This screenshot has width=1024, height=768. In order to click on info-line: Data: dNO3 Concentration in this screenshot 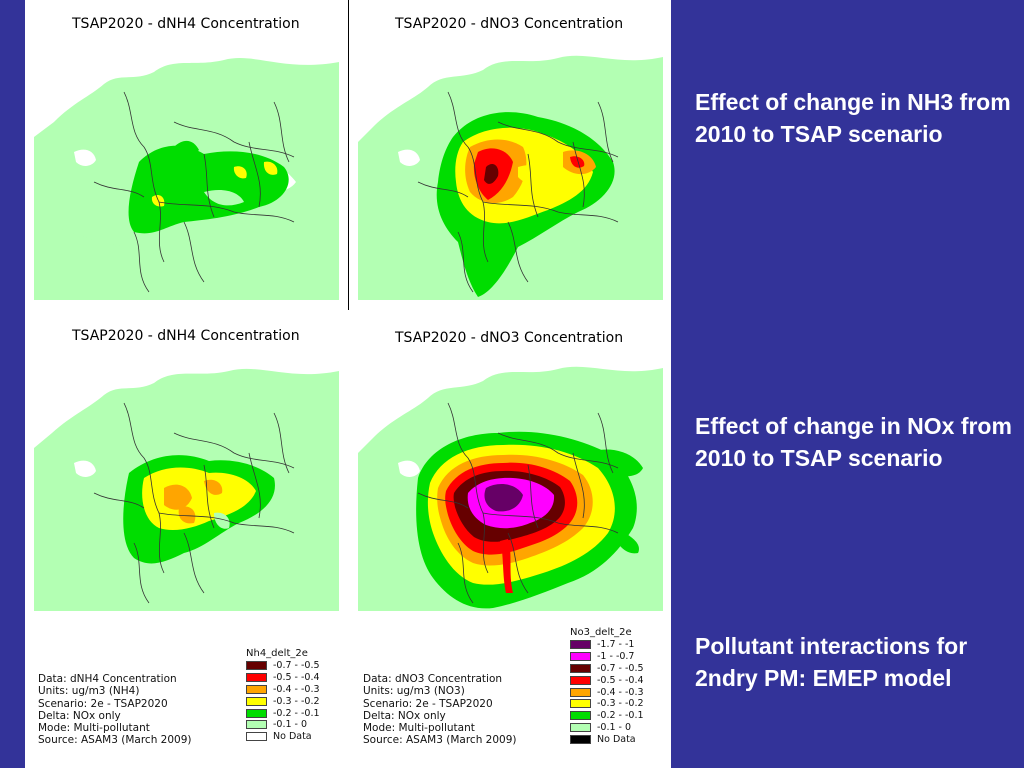, I will do `click(433, 679)`.